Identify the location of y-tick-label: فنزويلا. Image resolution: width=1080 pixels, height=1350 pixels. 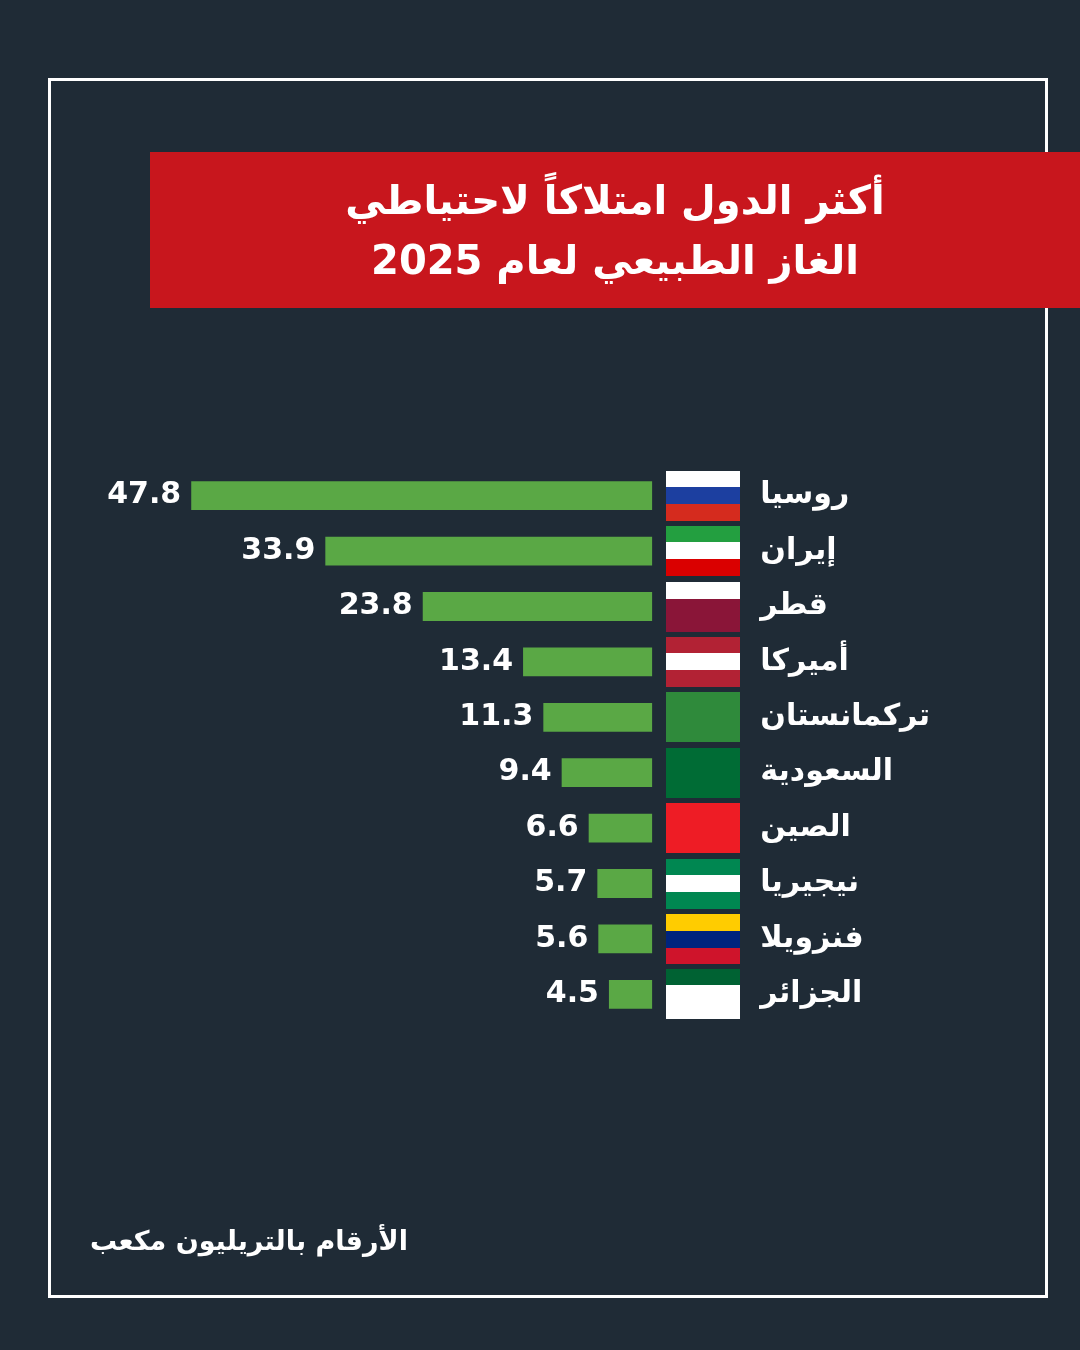
(812, 936).